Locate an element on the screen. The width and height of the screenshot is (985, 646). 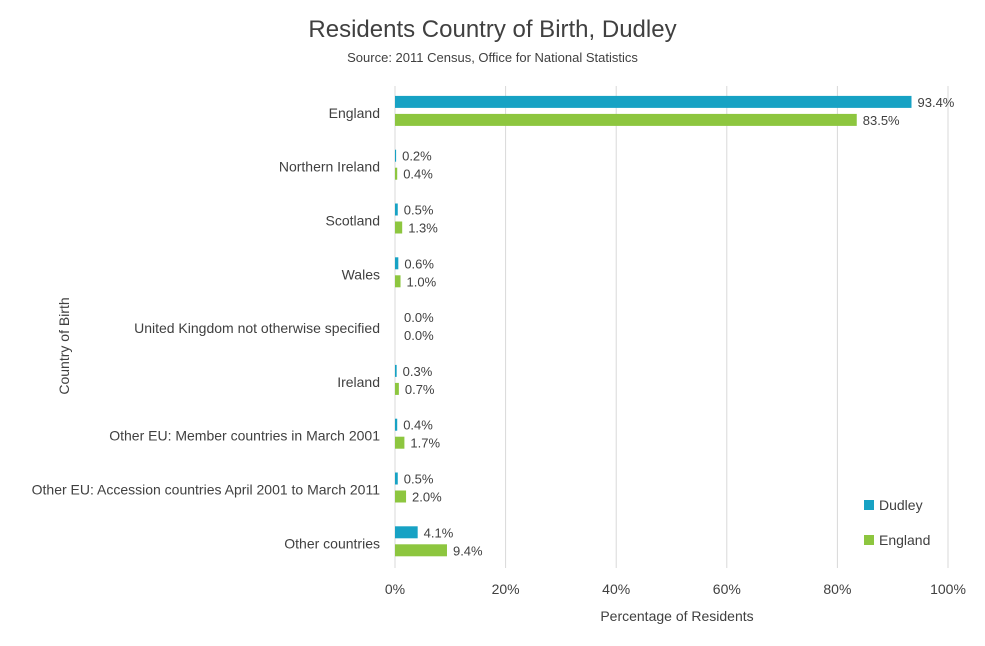
data-label: 1.7% is located at coordinates (425, 443).